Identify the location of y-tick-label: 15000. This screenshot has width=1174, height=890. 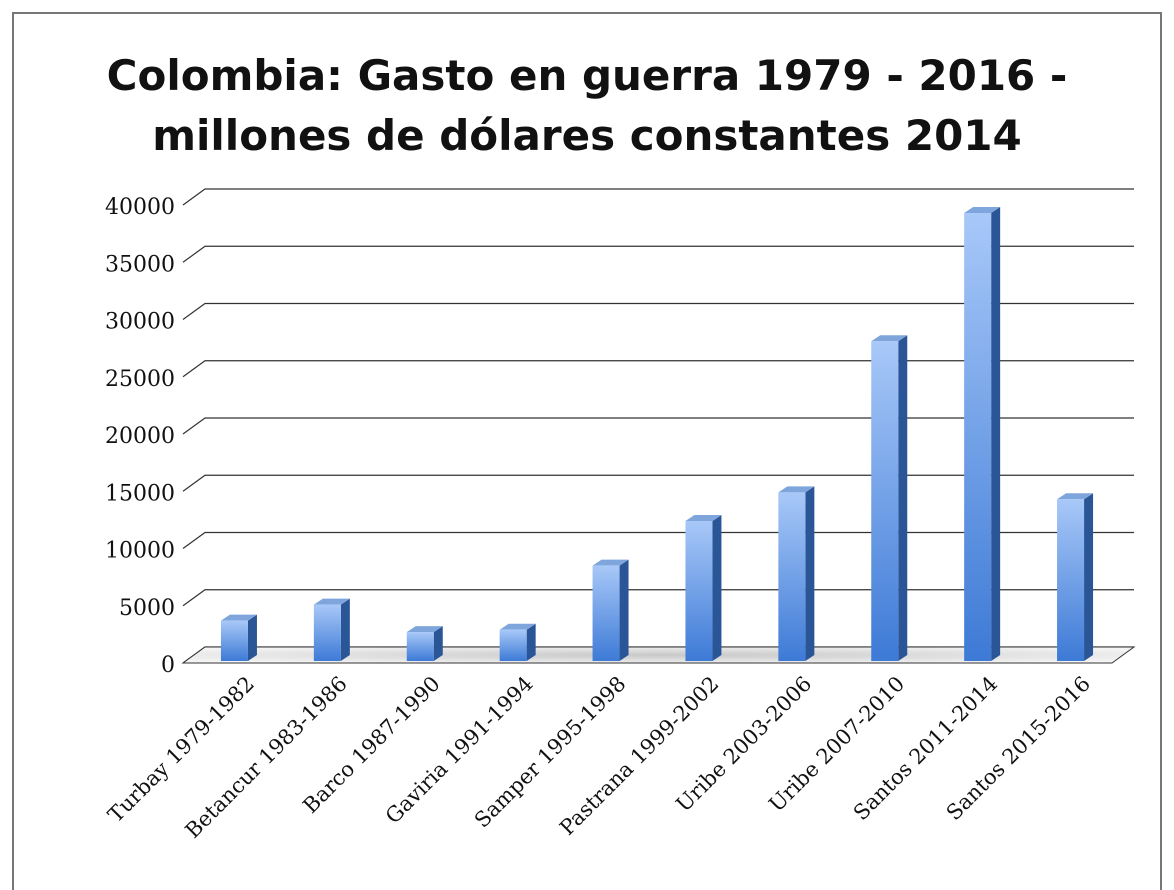
(140, 493).